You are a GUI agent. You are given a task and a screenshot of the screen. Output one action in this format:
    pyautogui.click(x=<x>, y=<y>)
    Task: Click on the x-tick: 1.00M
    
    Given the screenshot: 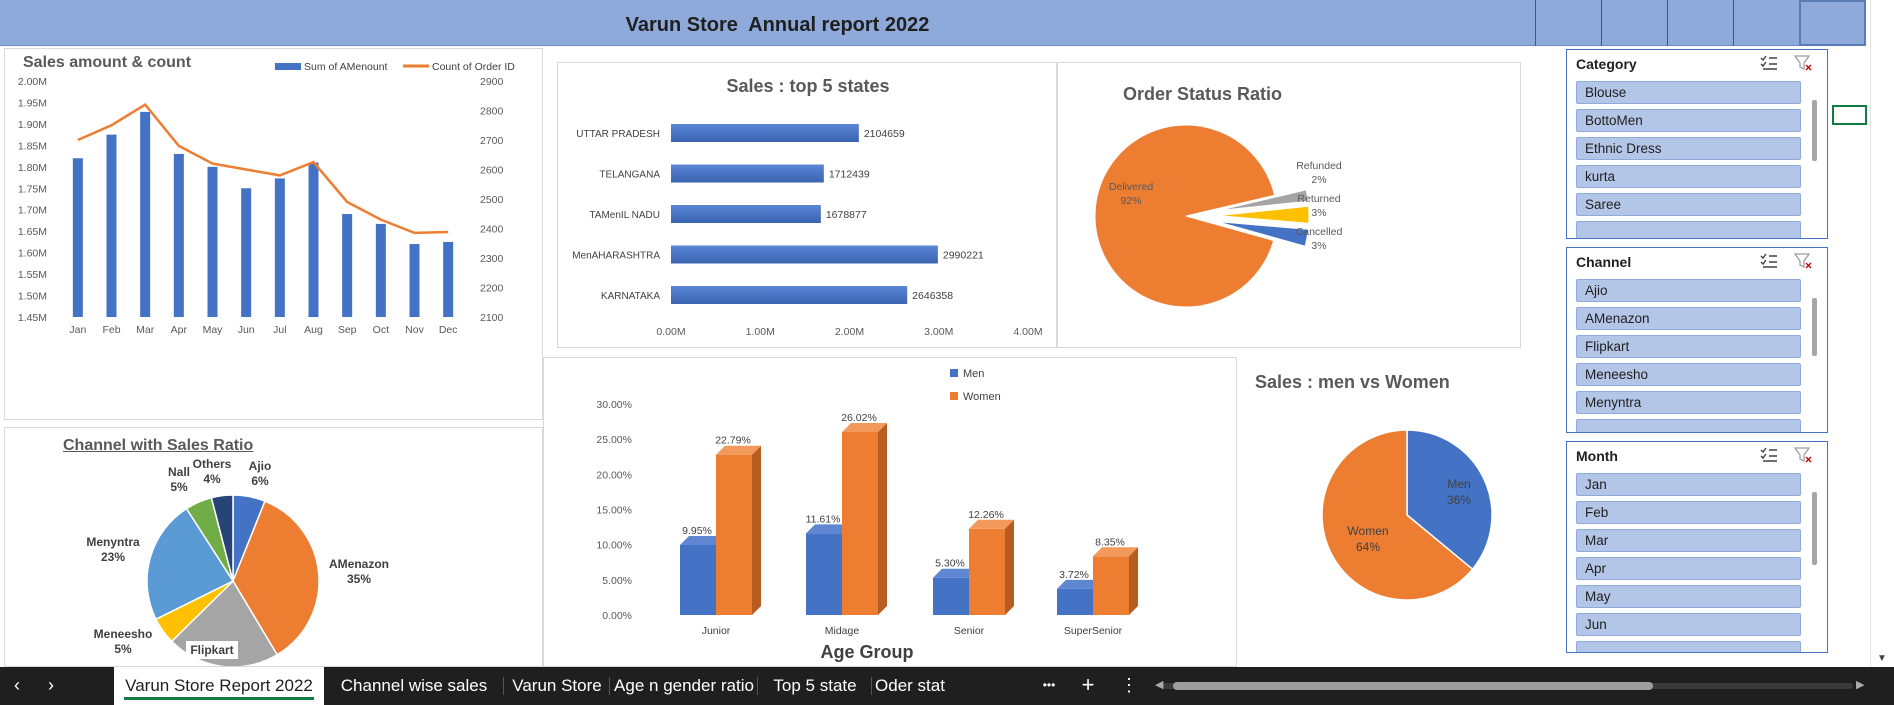 What is the action you would take?
    pyautogui.click(x=760, y=332)
    